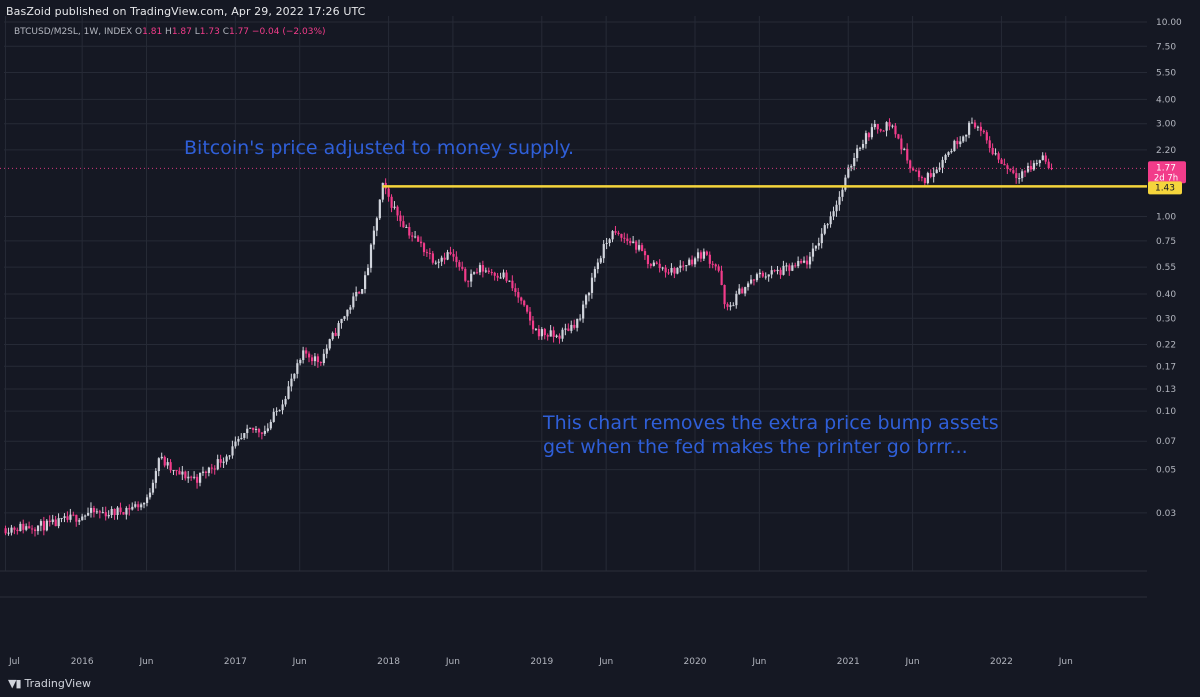 The image size is (1200, 697). Describe the element at coordinates (152, 32) in the screenshot. I see `open-value: 1.81` at that location.